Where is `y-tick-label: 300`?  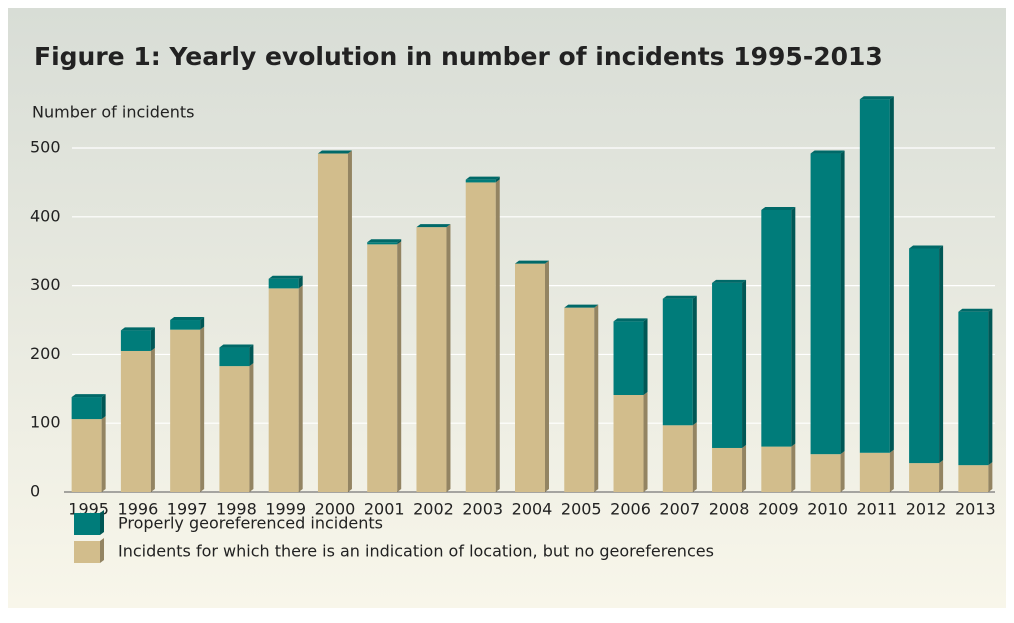 y-tick-label: 300 is located at coordinates (45, 284).